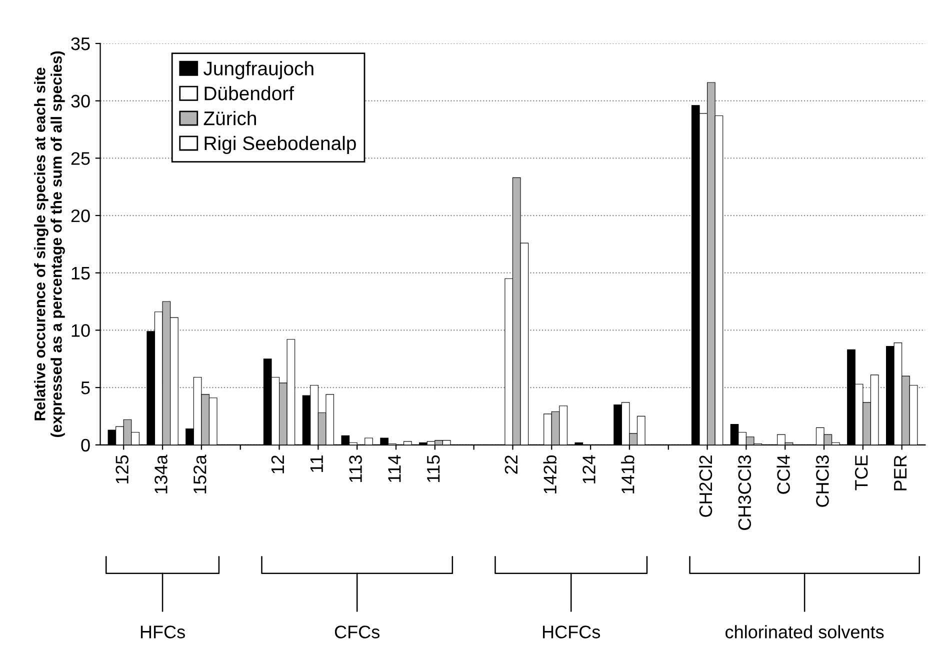  What do you see at coordinates (357, 632) in the screenshot?
I see `text: CFCs` at bounding box center [357, 632].